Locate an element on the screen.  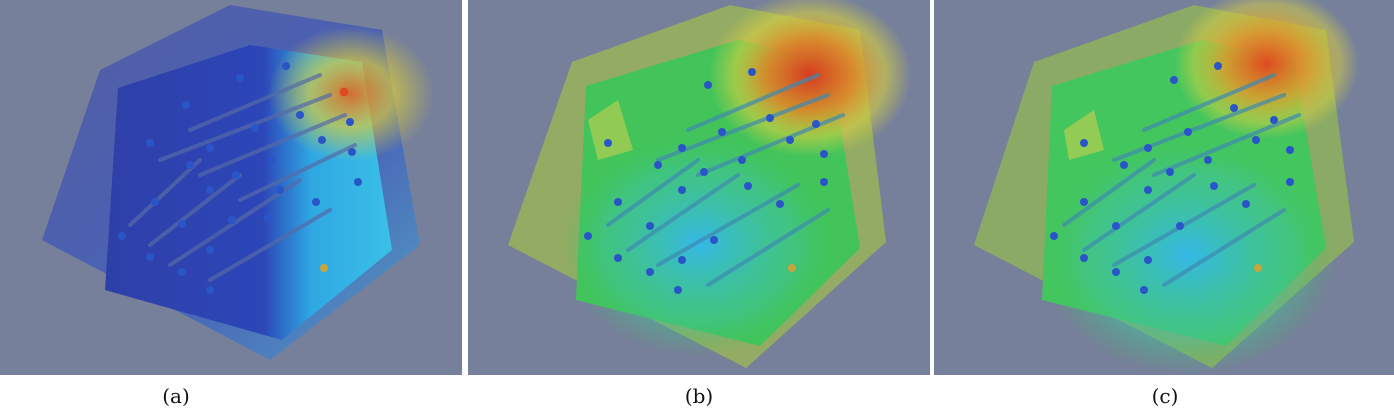
caption-a: (a) is located at coordinates (176, 396).